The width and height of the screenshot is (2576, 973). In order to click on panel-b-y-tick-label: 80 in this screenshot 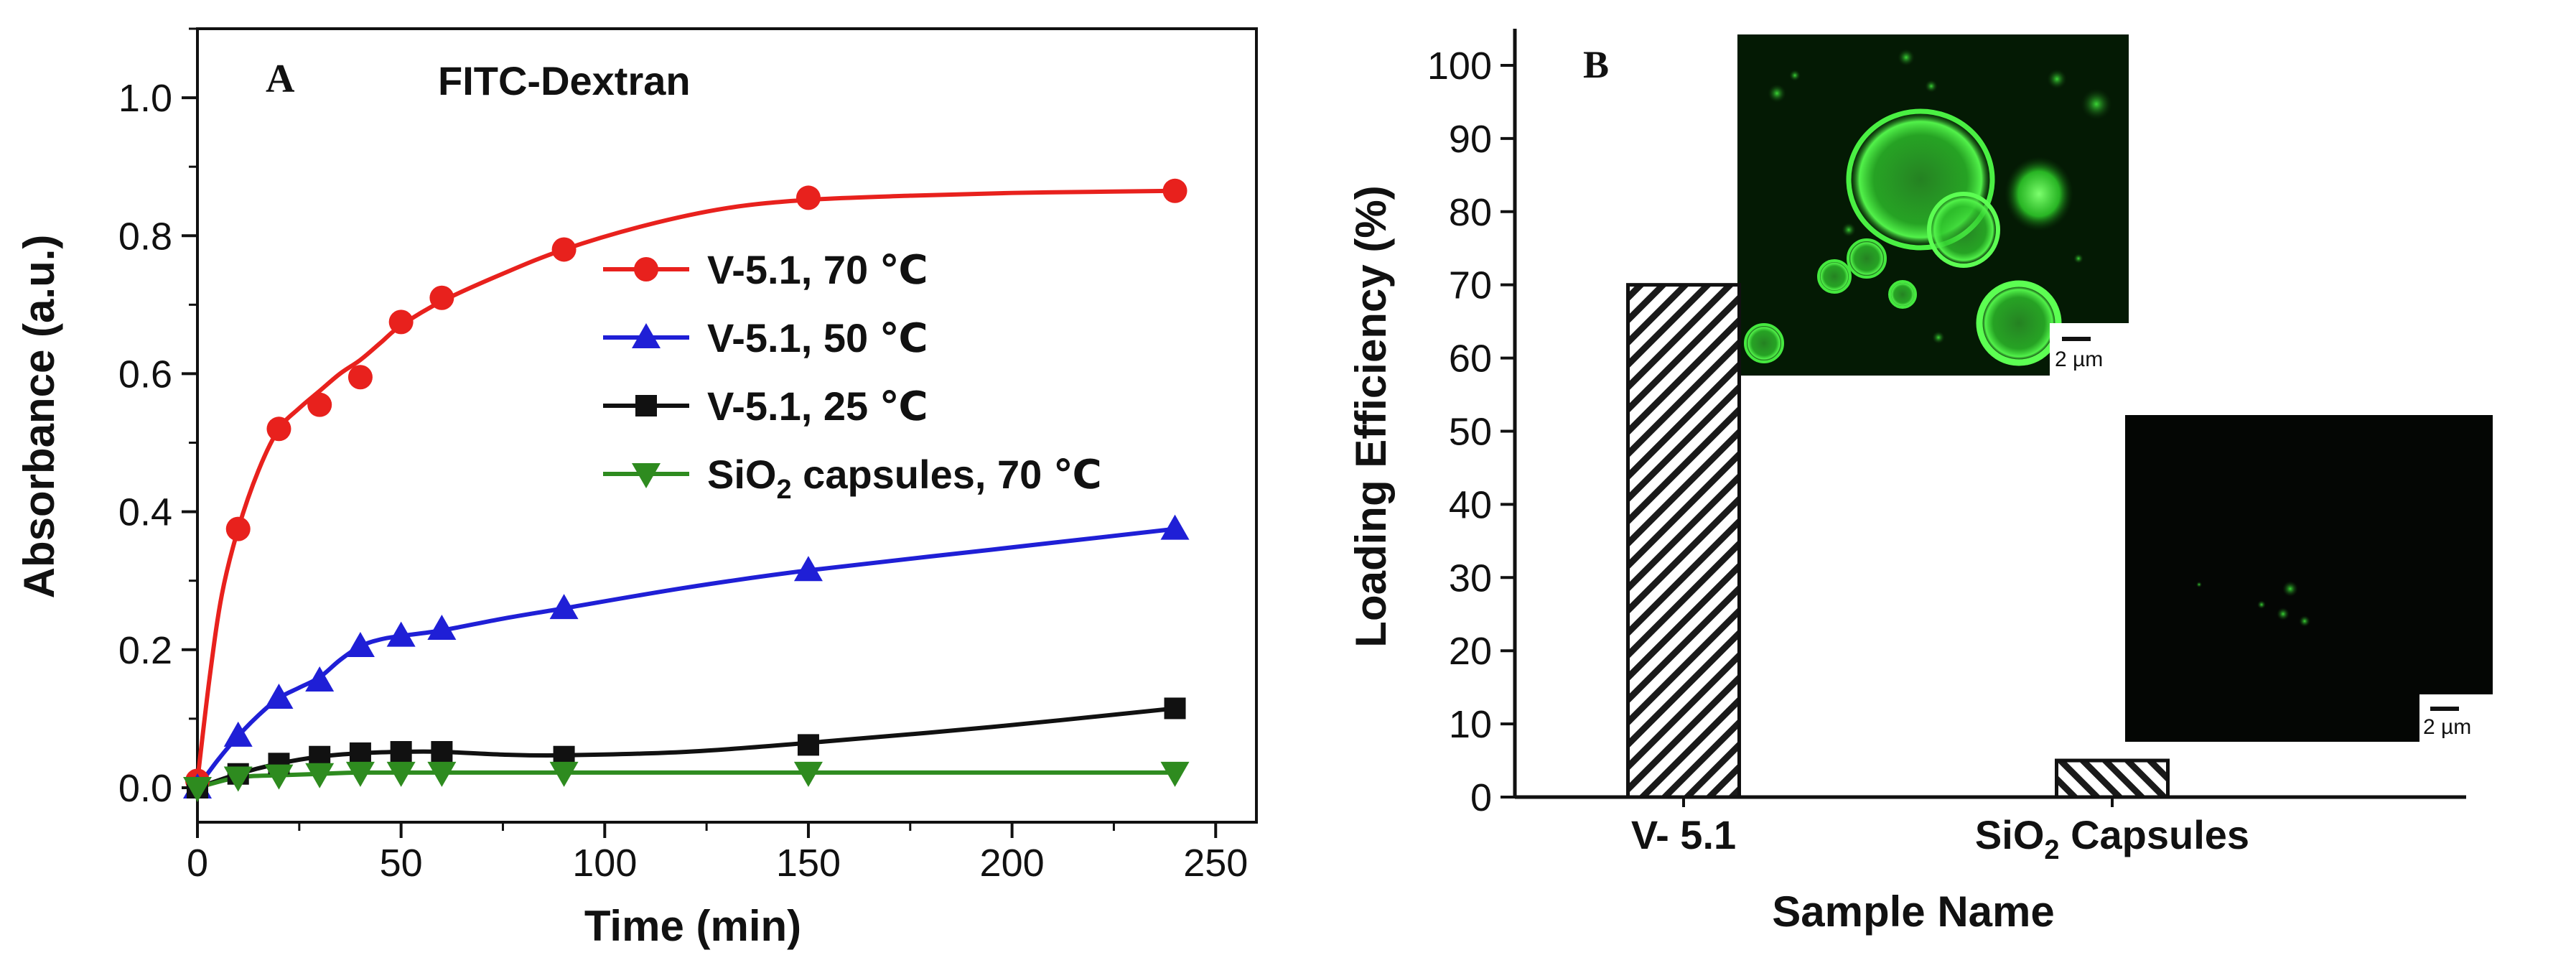, I will do `click(1470, 213)`.